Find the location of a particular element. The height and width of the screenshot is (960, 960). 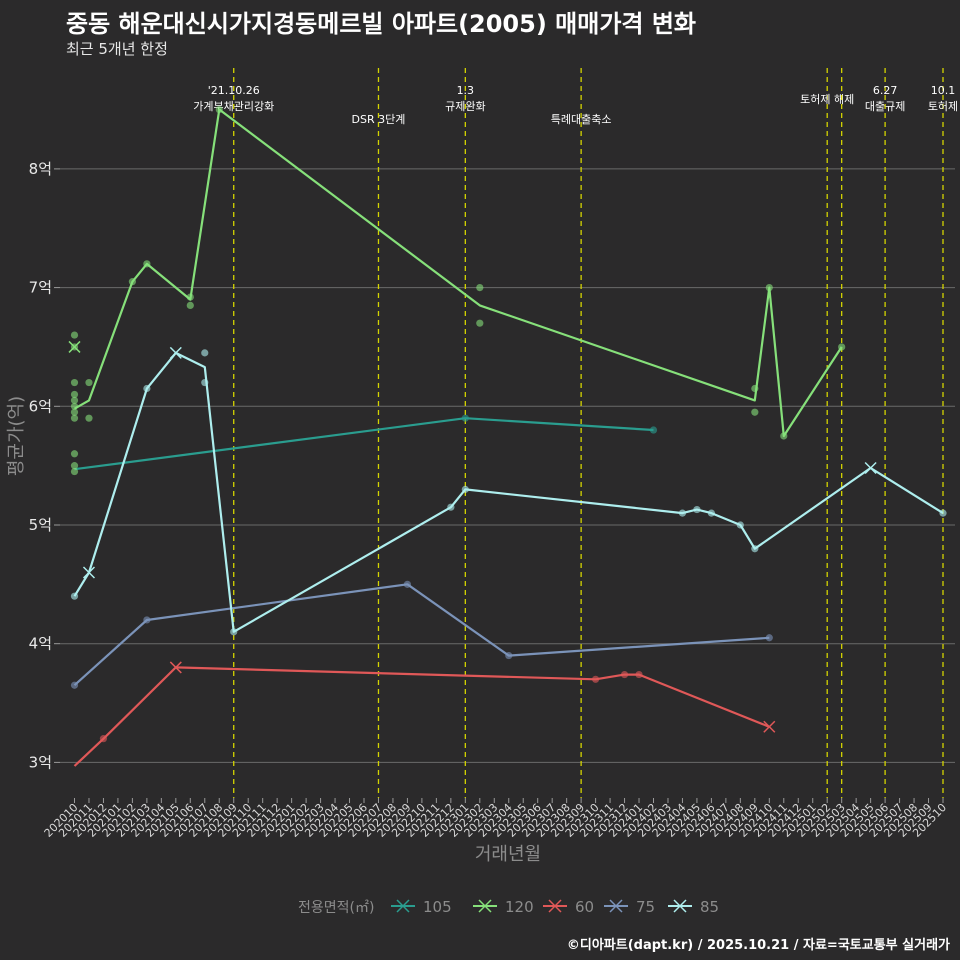

event-label: 토허제 해제 is located at coordinates (827, 99).